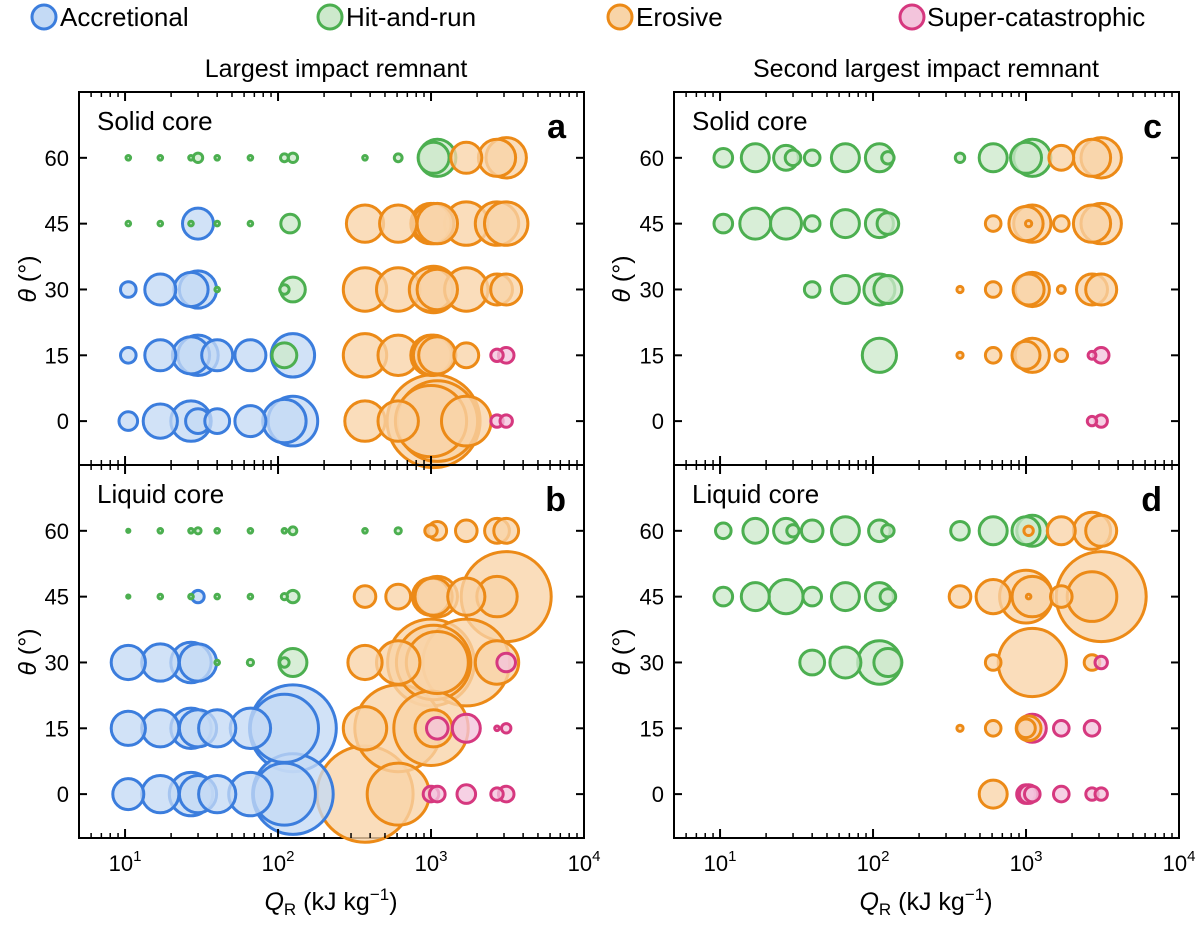 Image resolution: width=1200 pixels, height=928 pixels. Describe the element at coordinates (124, 17) in the screenshot. I see `legend-label-accretional: Accretional` at that location.